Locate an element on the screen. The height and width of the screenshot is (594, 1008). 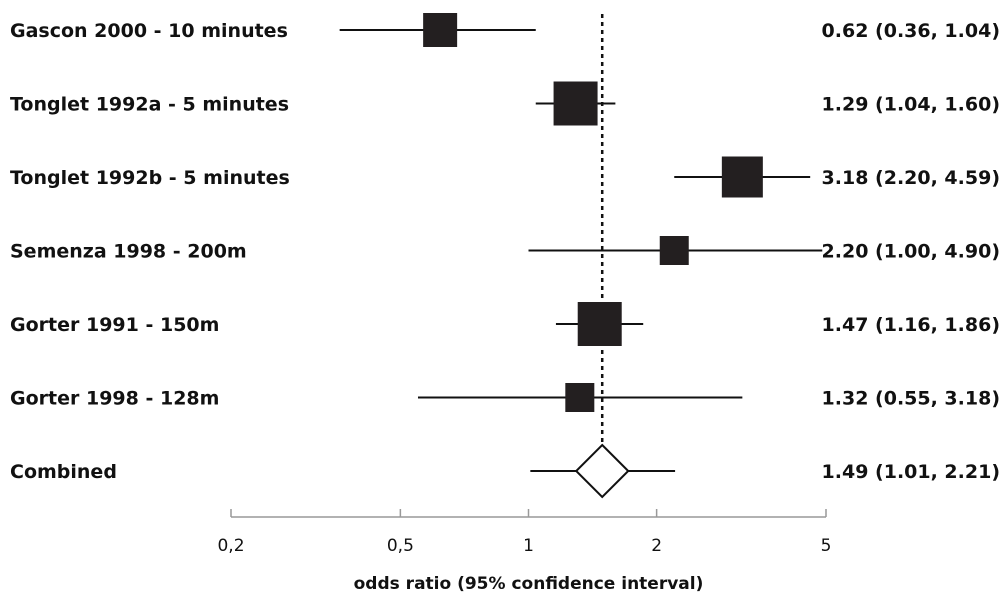
combined-label: Combined is located at coordinates (63, 472).